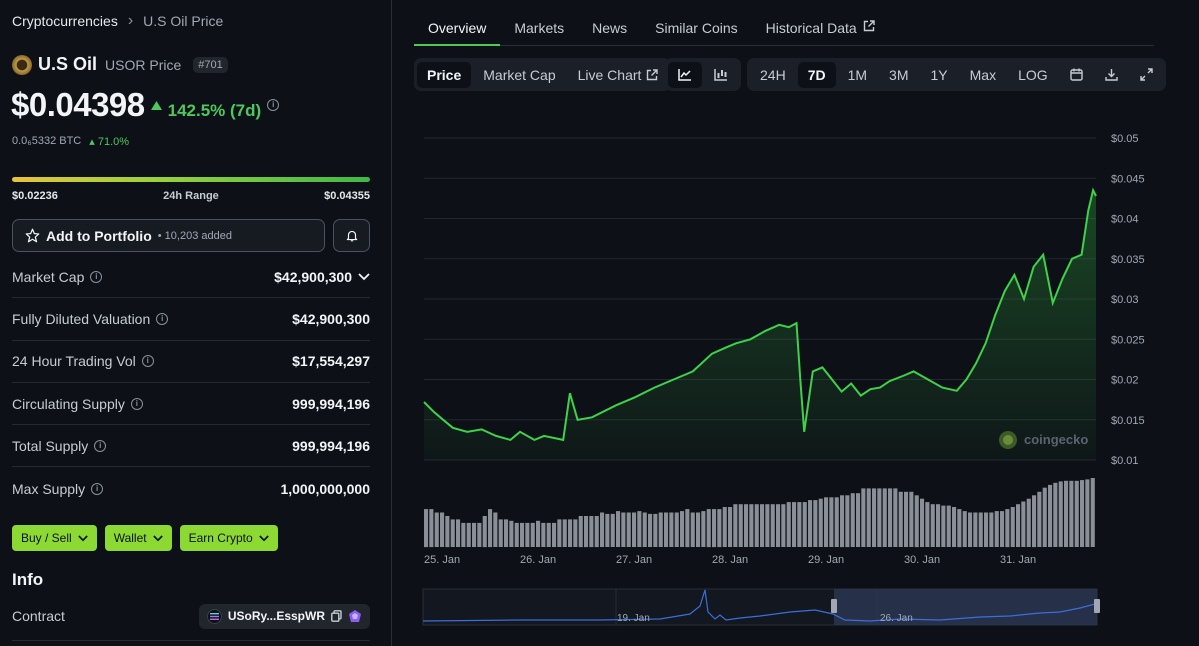  I want to click on live-chart-label: Live Chart, so click(609, 74).